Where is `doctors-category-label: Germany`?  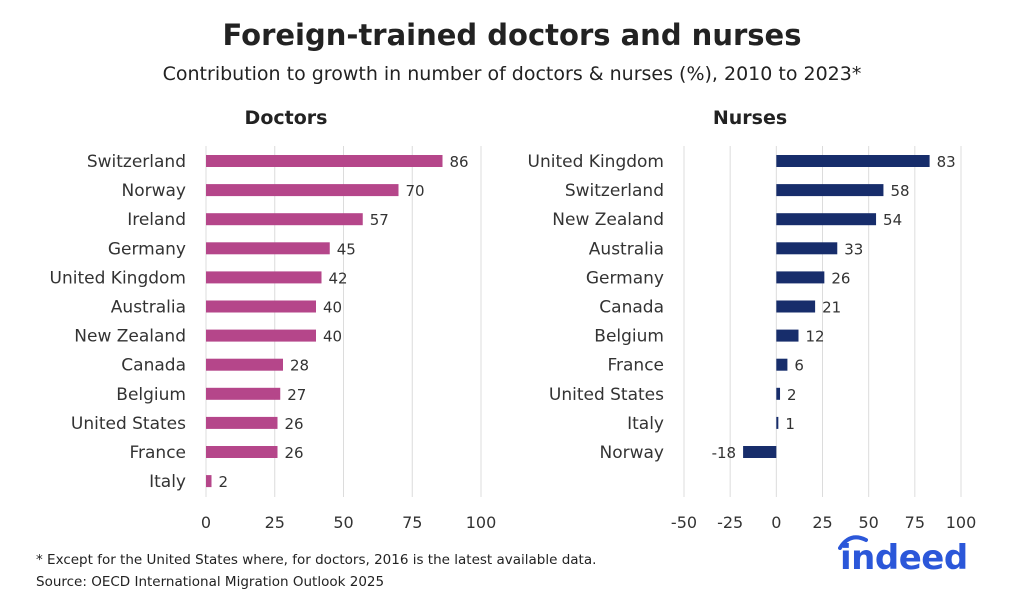
doctors-category-label: Germany is located at coordinates (147, 249).